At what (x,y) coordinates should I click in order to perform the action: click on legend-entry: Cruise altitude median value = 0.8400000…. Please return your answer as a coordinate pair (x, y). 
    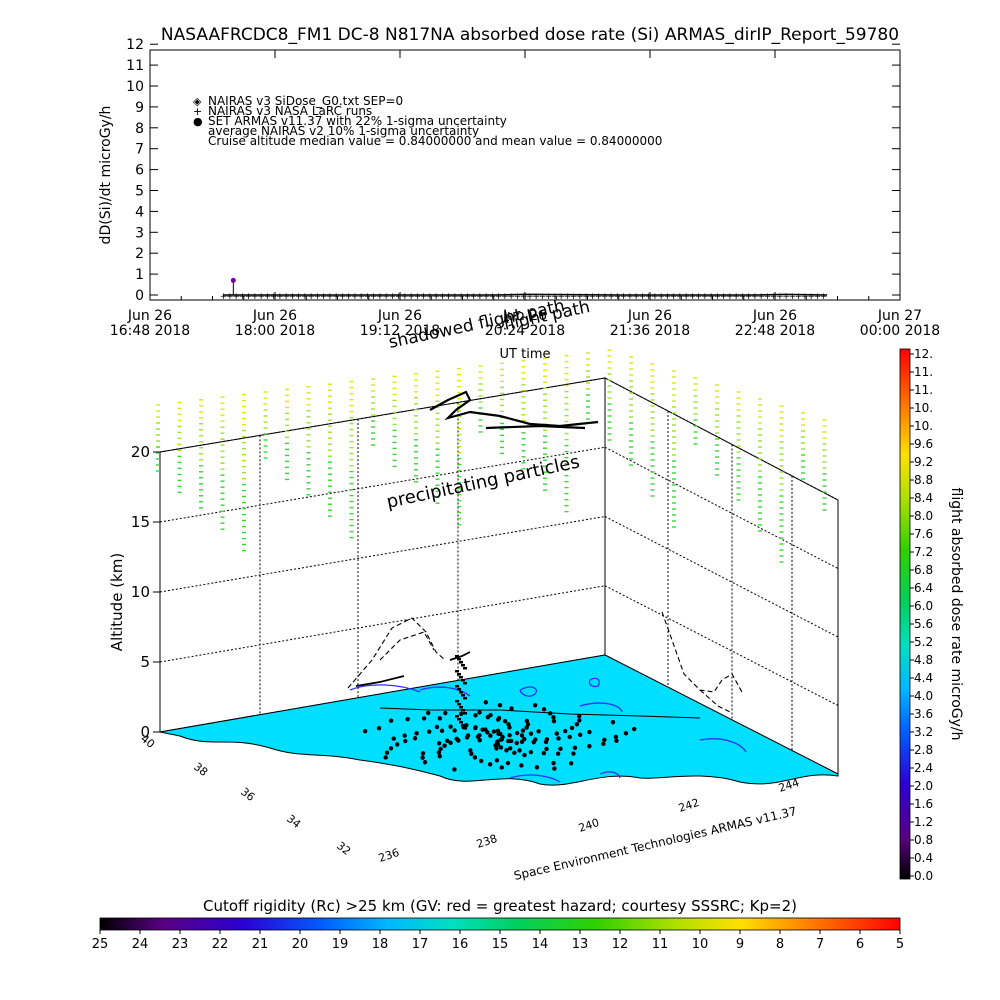
    Looking at the image, I should click on (435, 141).